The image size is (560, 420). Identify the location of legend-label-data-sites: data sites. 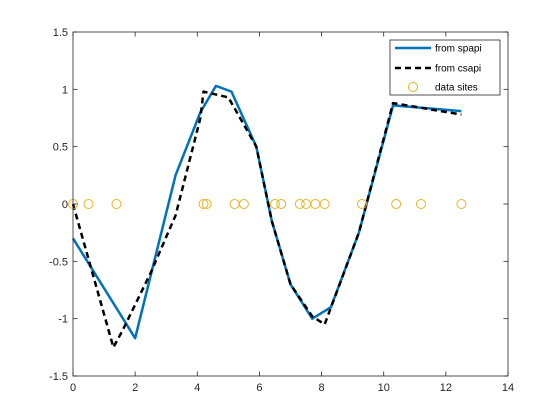
(456, 88).